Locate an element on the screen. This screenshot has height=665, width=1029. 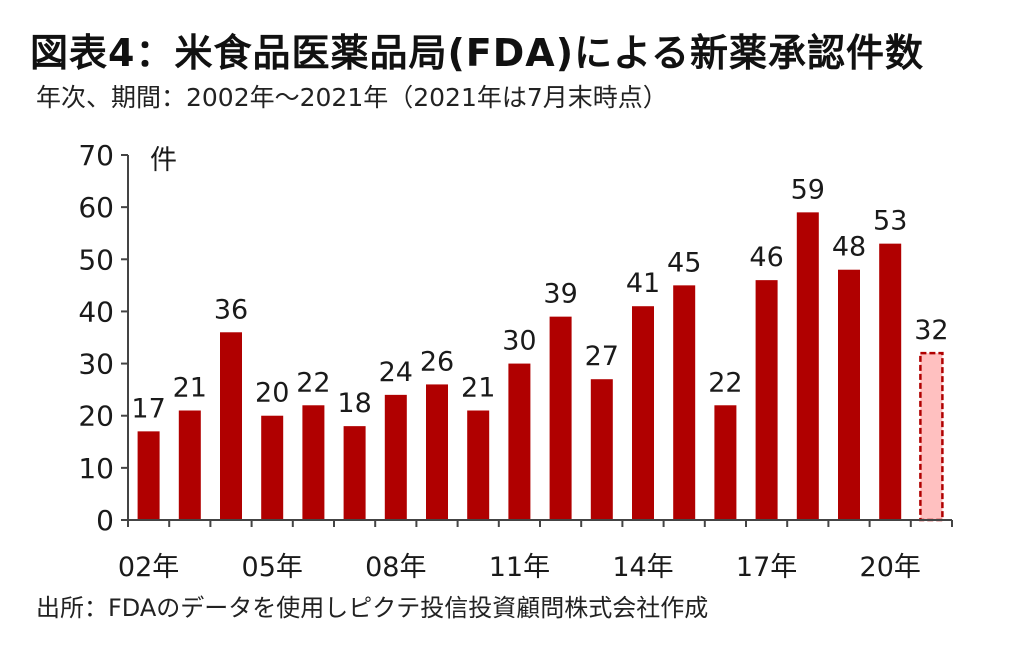
x-tick-label: 02年 is located at coordinates (148, 567).